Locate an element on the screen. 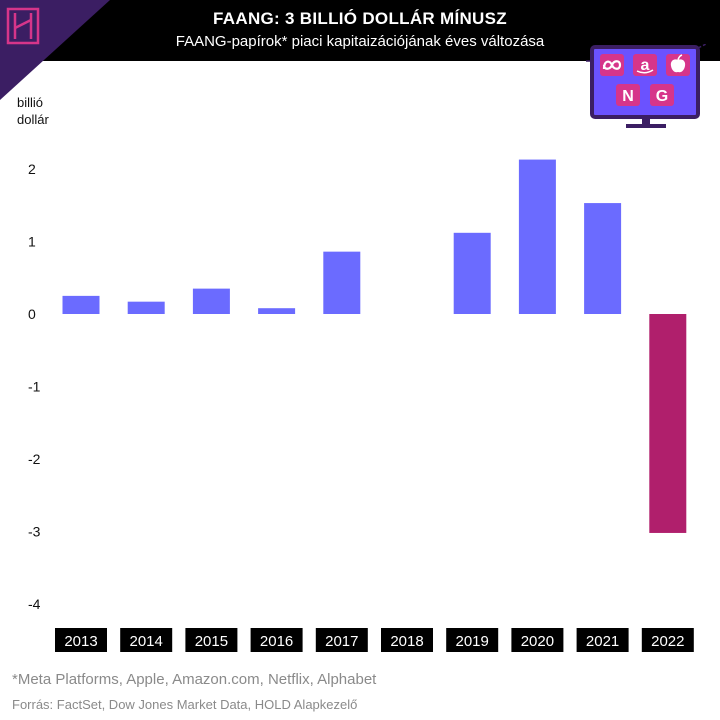 This screenshot has width=720, height=720. y-tick-label: -4 is located at coordinates (34, 604).